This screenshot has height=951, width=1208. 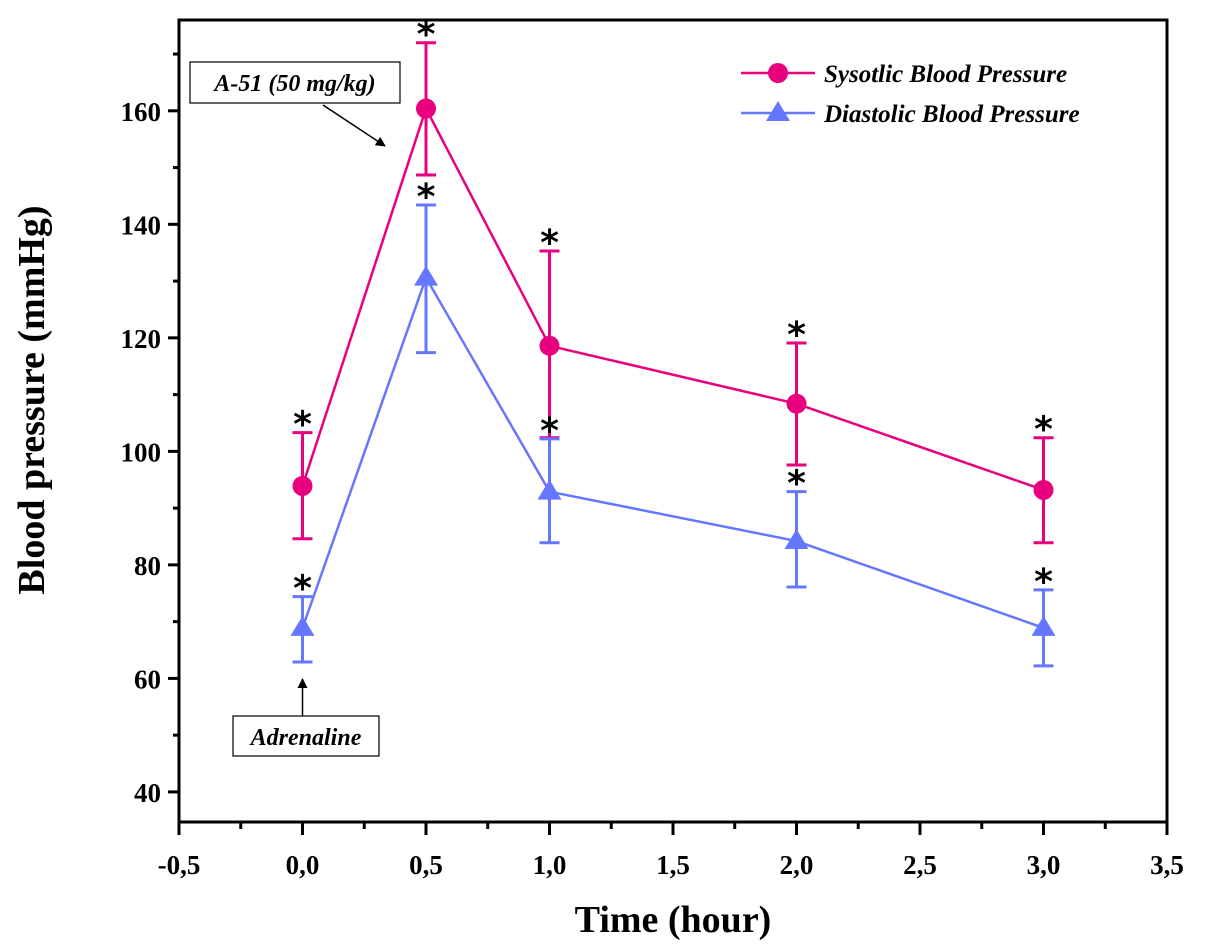 I want to click on x-tick-label: 2,0, so click(x=797, y=865).